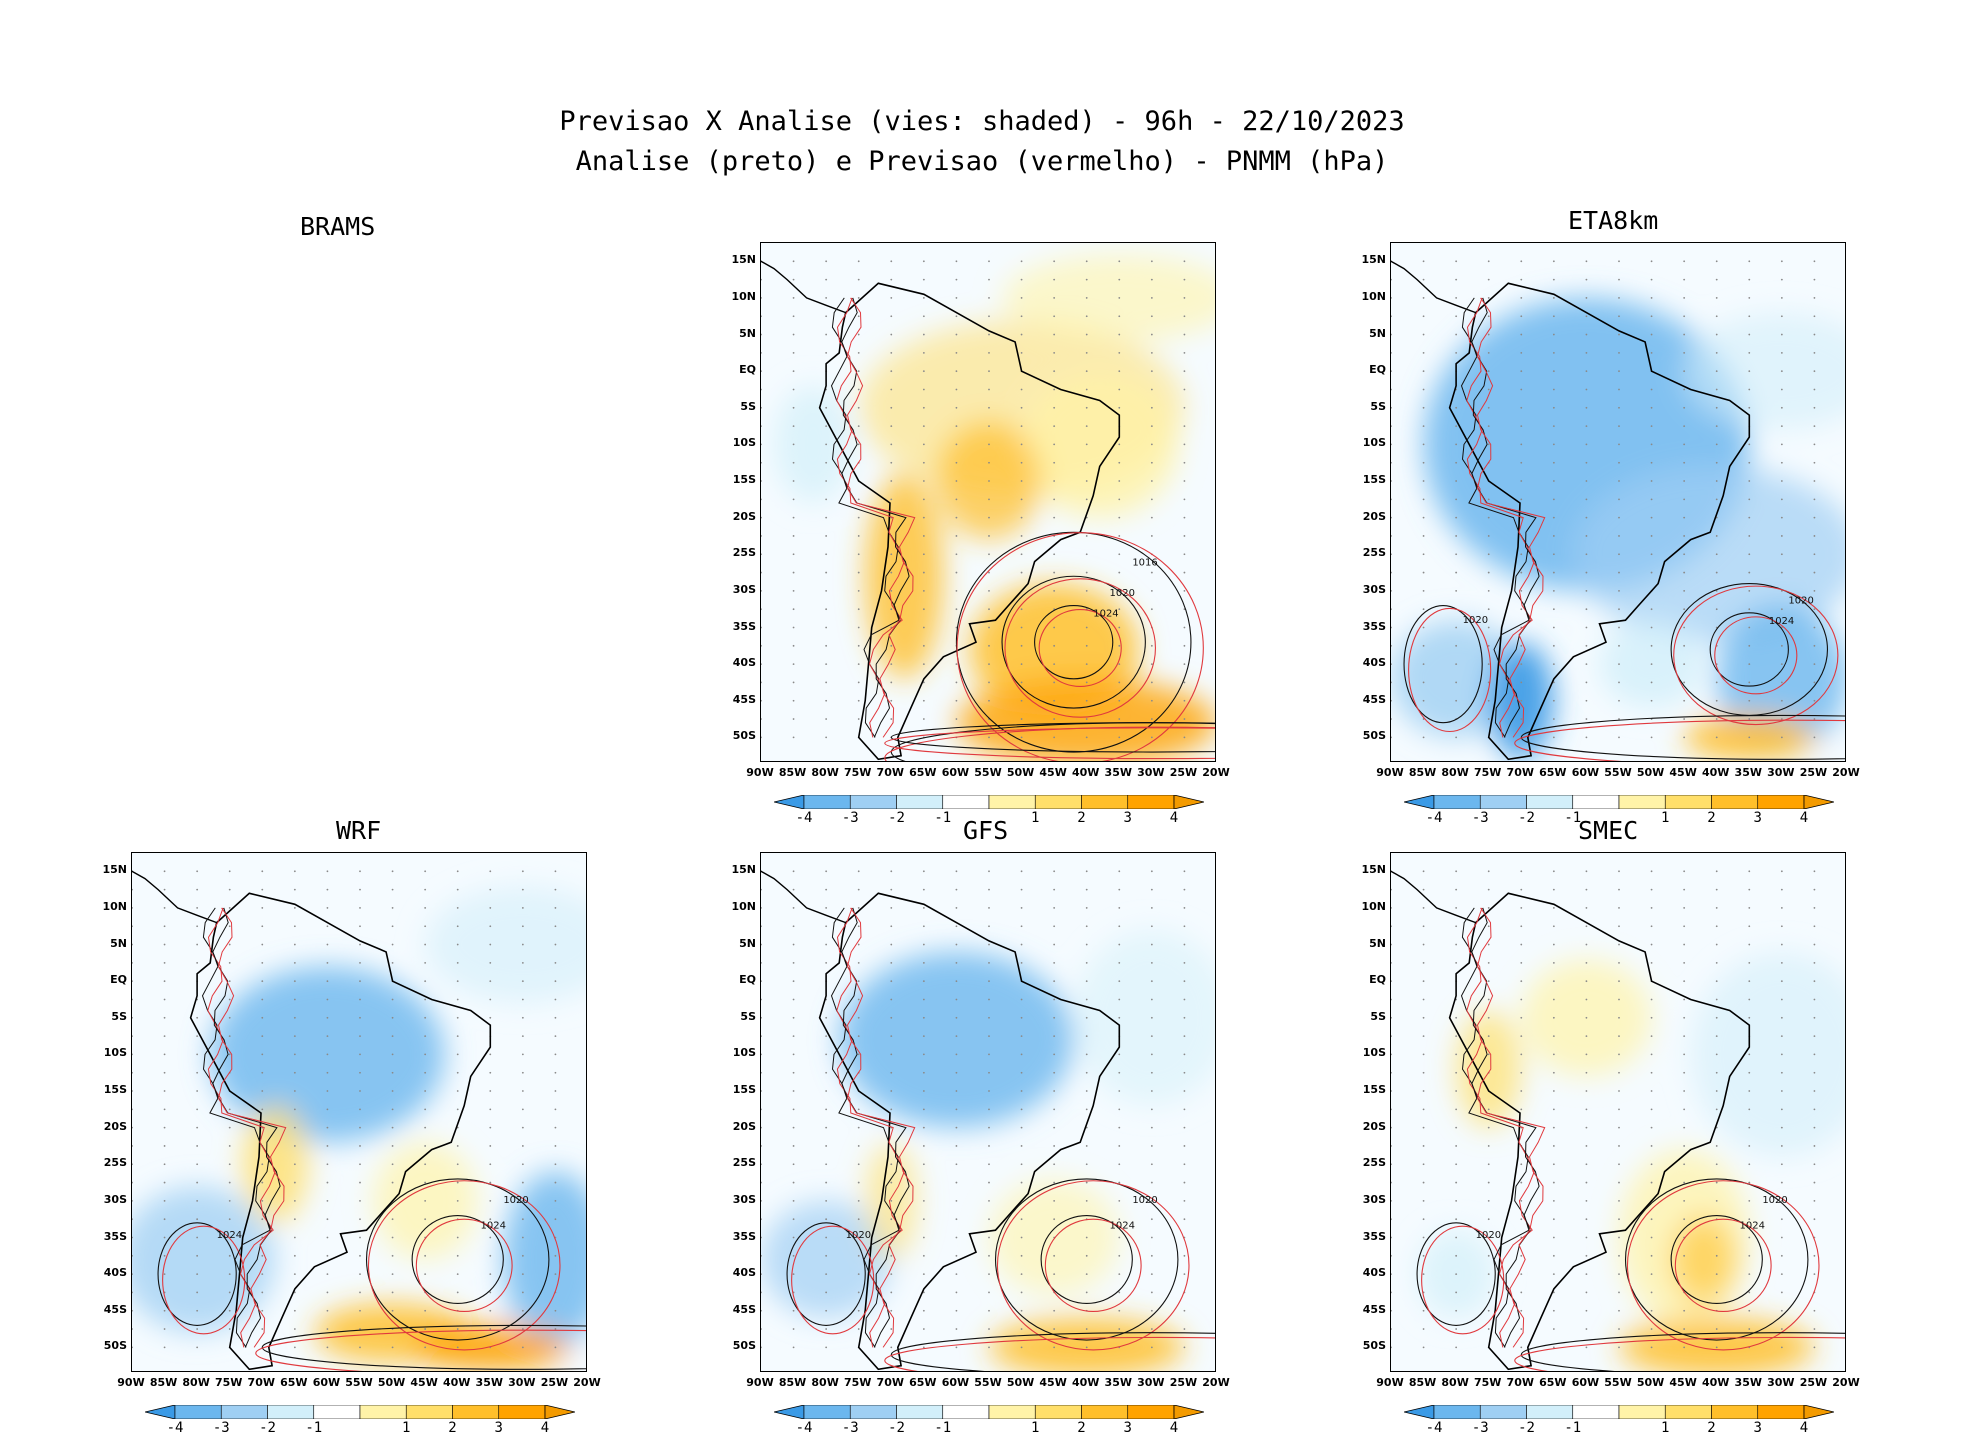 The width and height of the screenshot is (1964, 1436). I want to click on map-panel-smec: 1024102010201012, so click(1618, 1112).